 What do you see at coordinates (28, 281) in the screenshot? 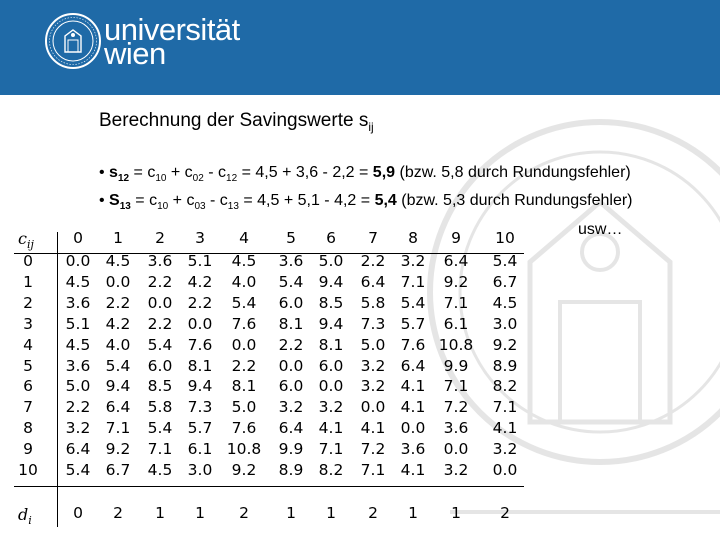
I see `row-header: 1` at bounding box center [28, 281].